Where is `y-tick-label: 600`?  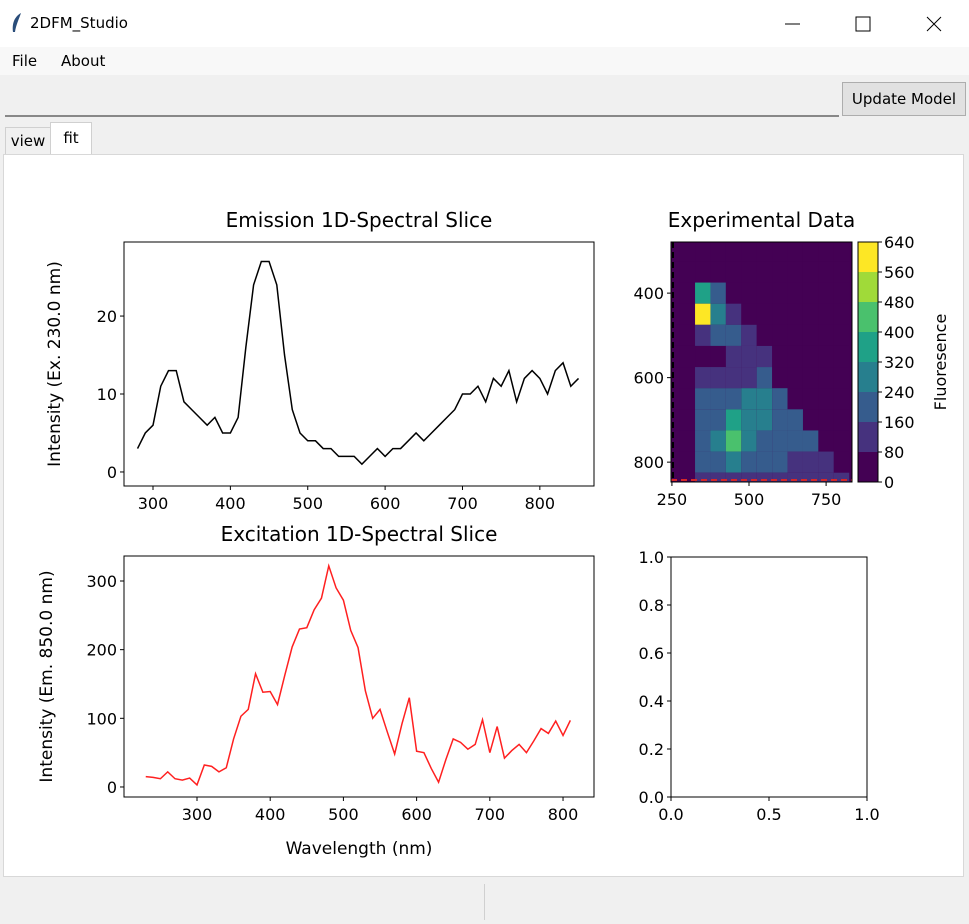
y-tick-label: 600 is located at coordinates (648, 378).